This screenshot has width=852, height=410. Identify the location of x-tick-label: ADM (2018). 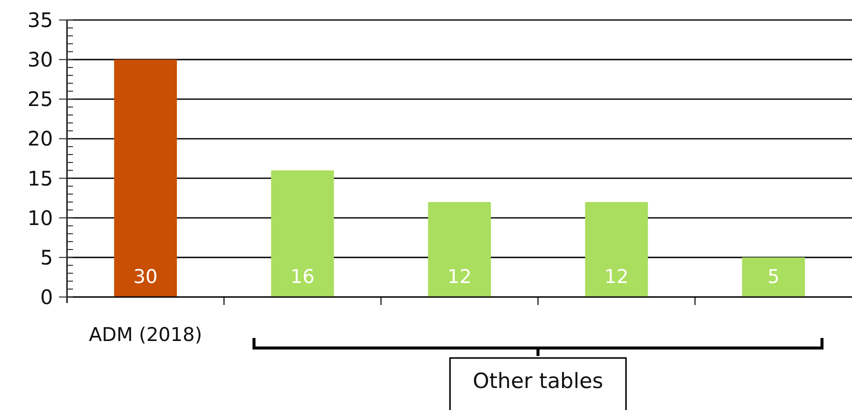
(145, 335).